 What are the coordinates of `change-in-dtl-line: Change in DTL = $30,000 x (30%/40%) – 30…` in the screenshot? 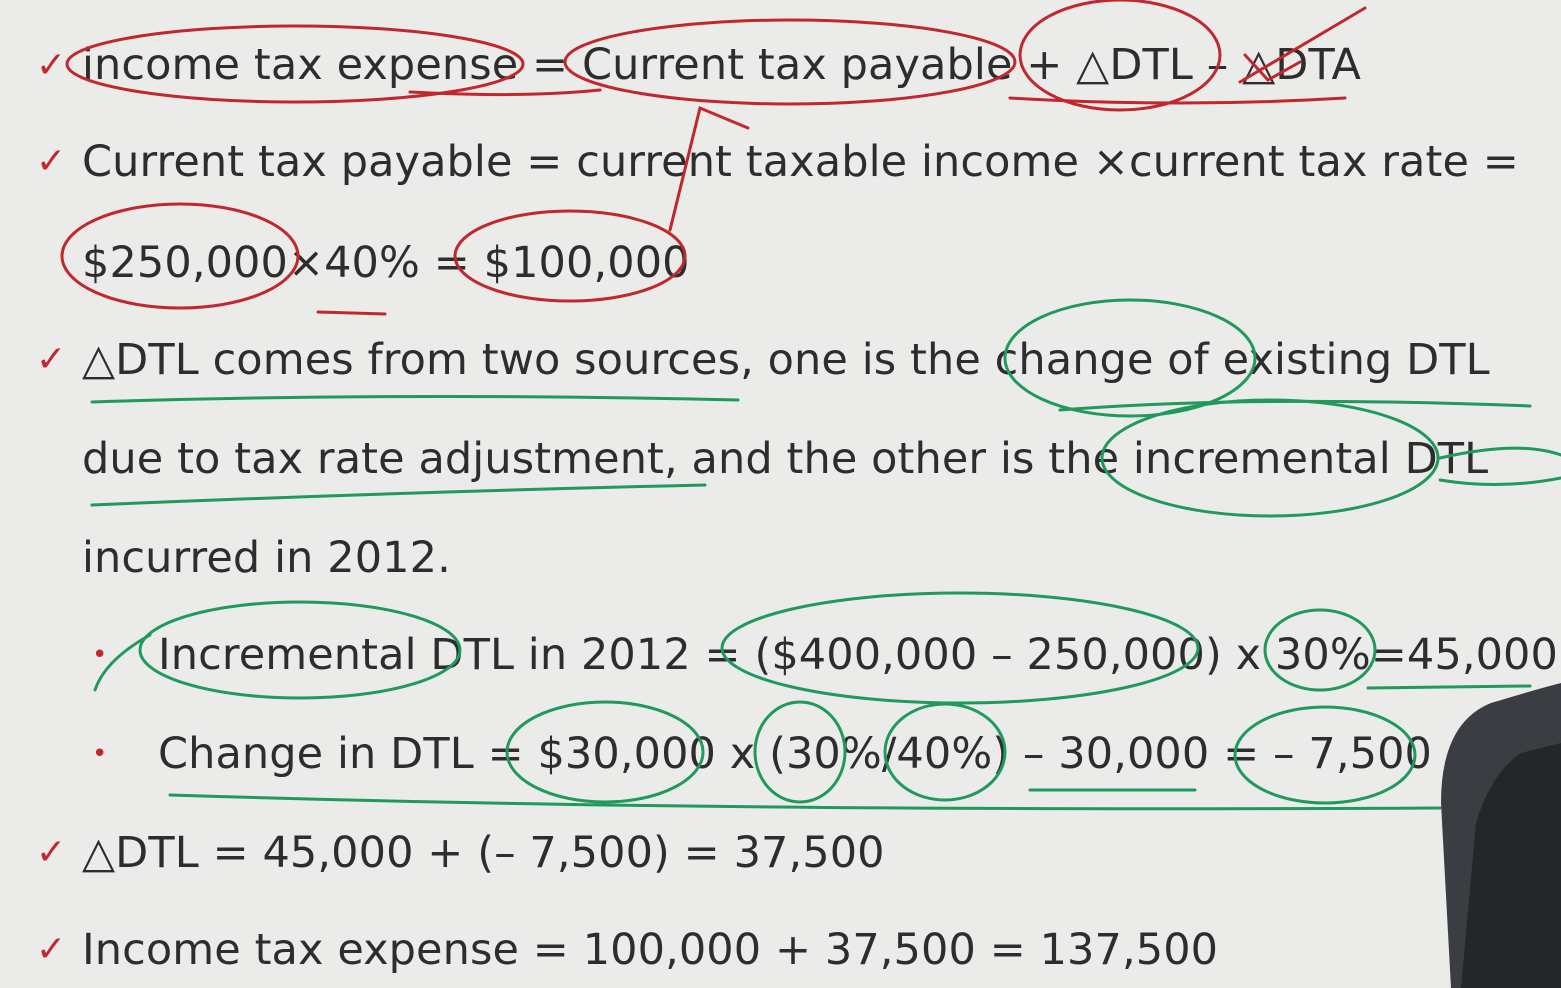 It's located at (795, 754).